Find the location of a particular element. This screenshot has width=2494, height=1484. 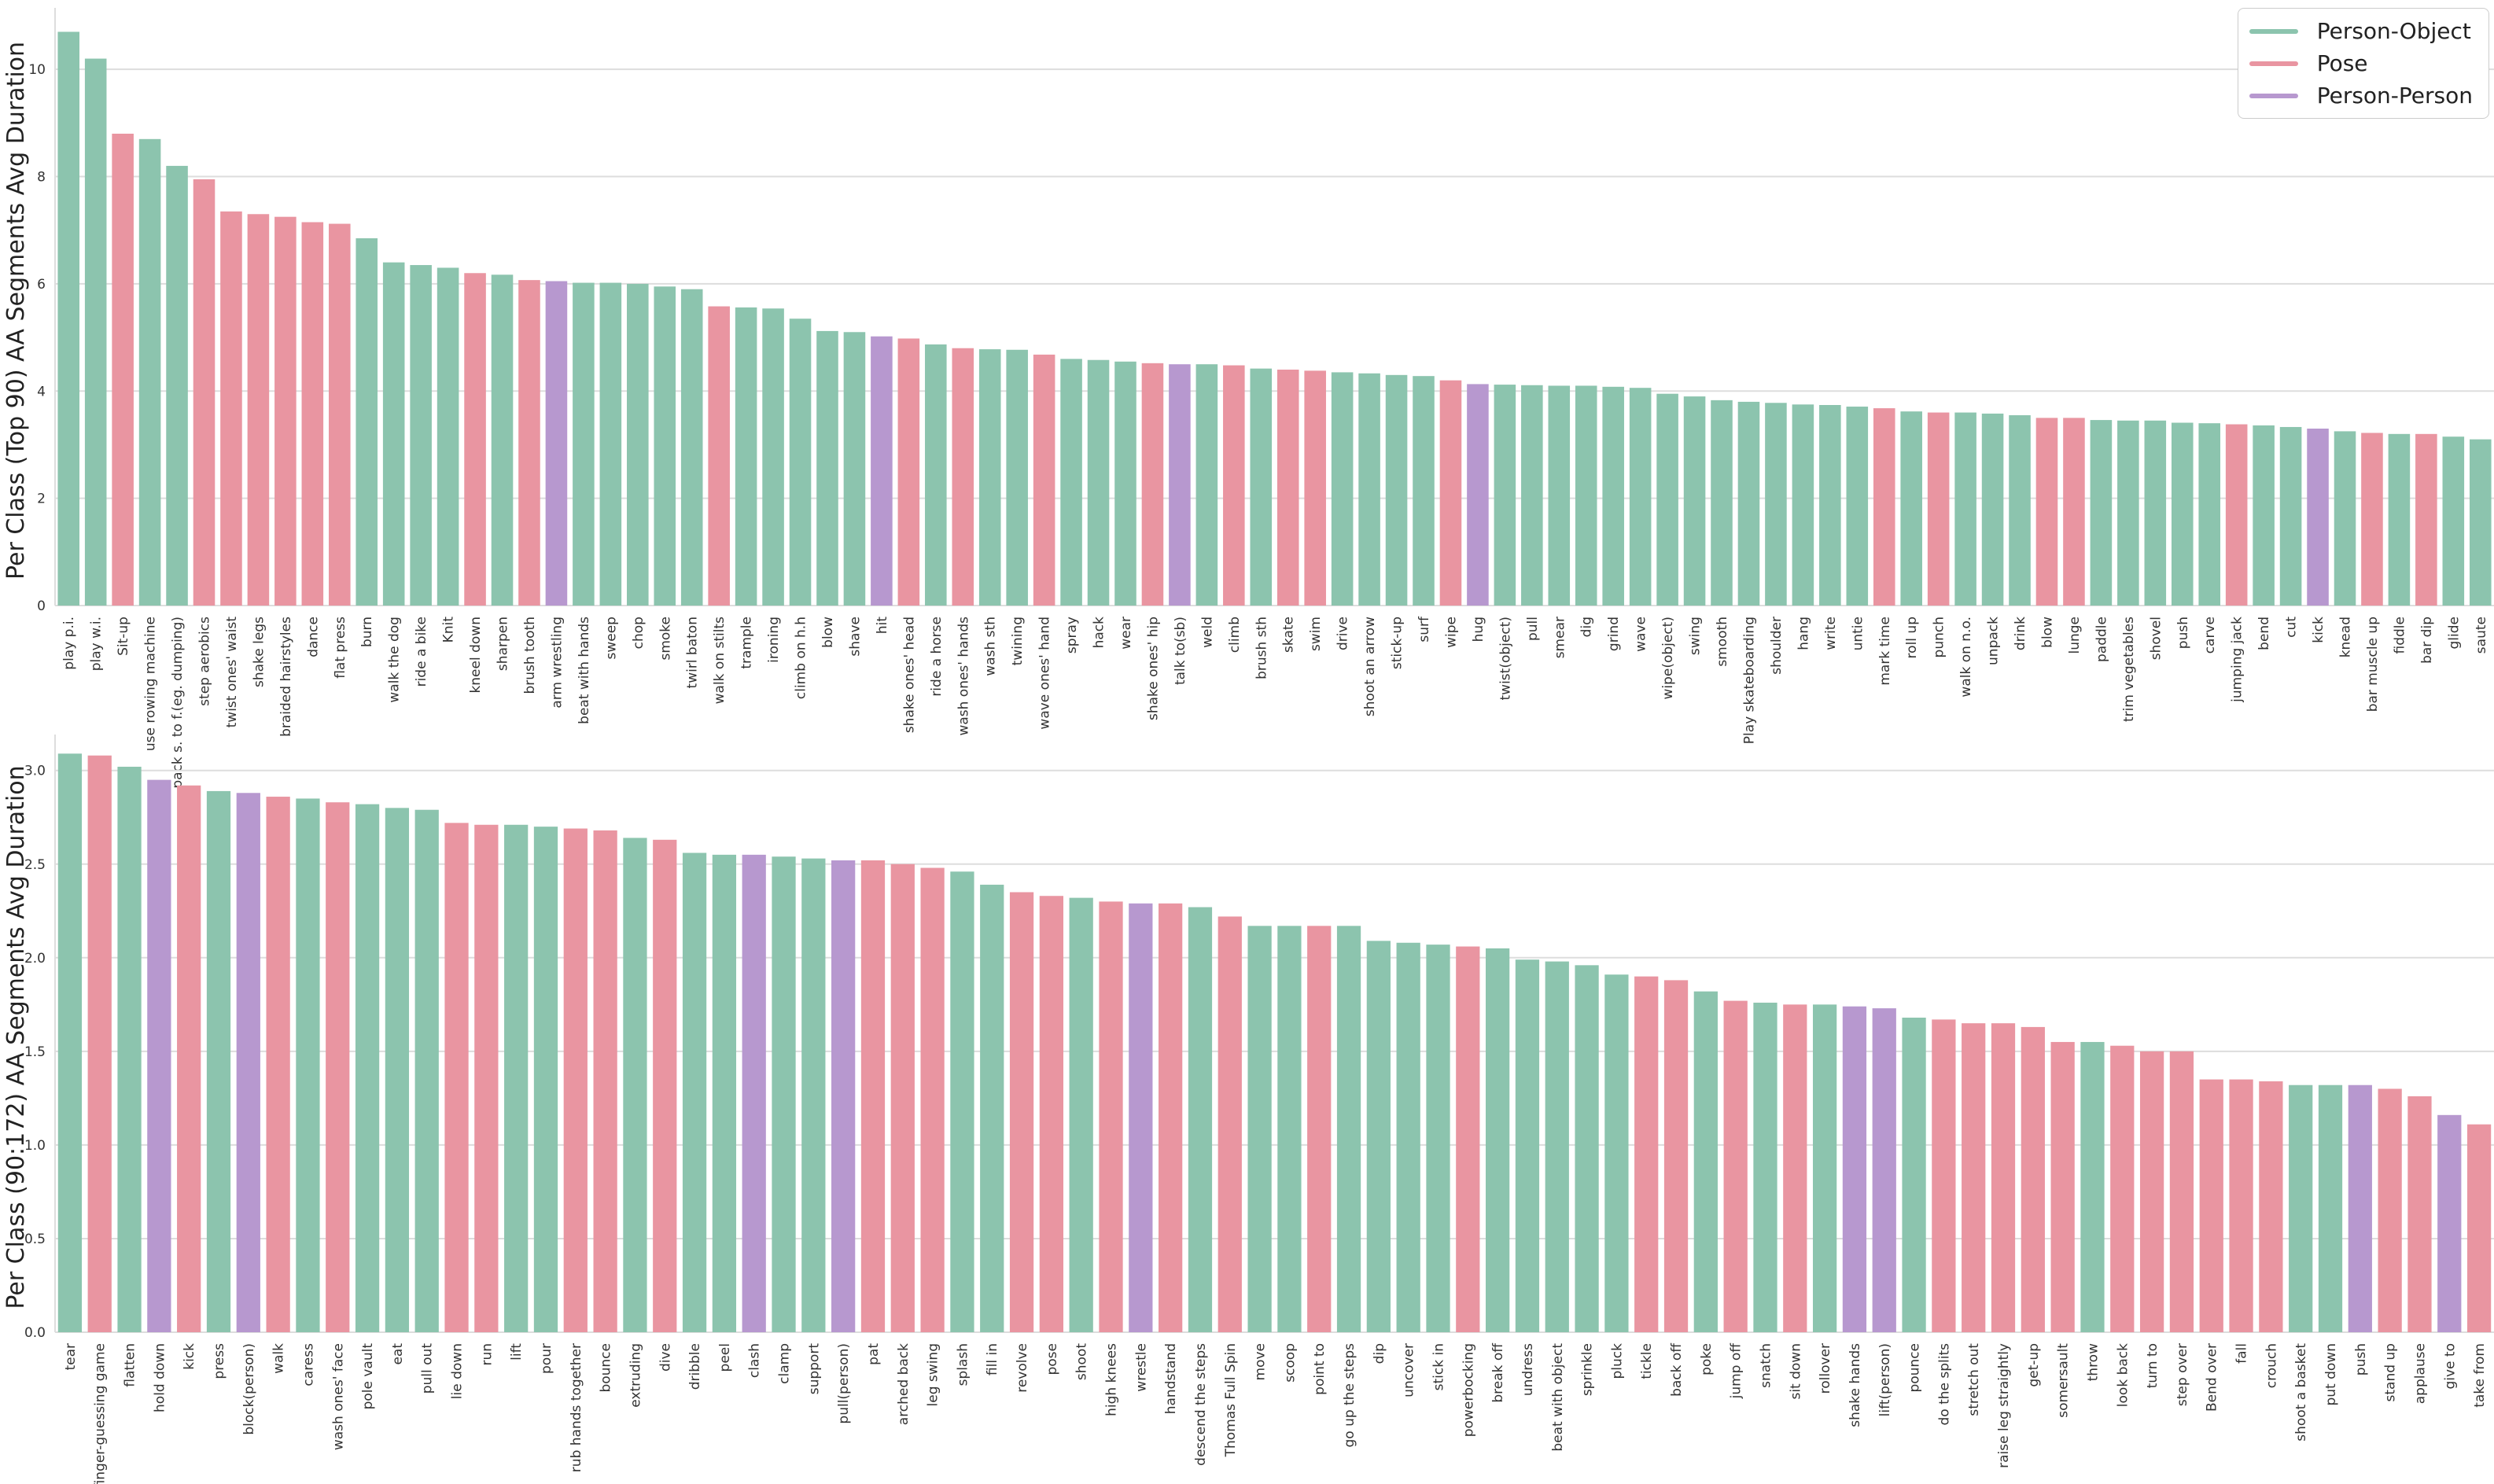

x-tick-label: bar muscle up is located at coordinates (2373, 664).